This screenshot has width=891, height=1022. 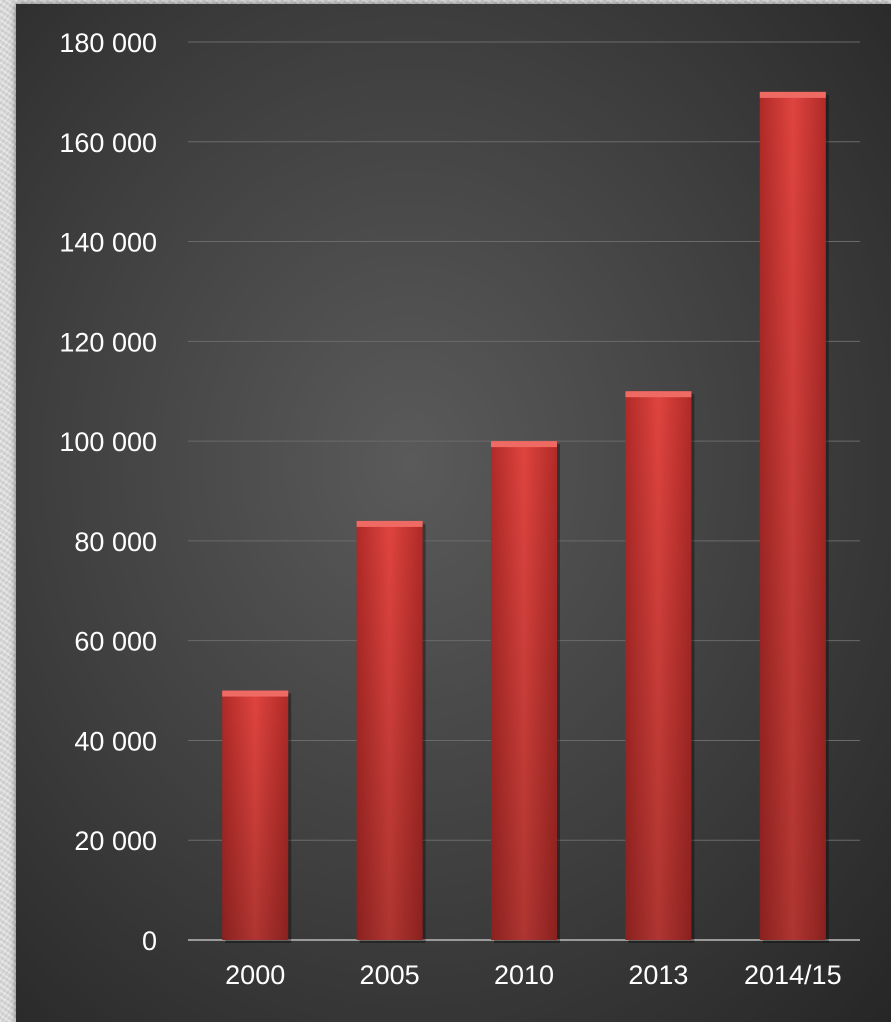 What do you see at coordinates (115, 642) in the screenshot?
I see `y-tick-label: 60 000` at bounding box center [115, 642].